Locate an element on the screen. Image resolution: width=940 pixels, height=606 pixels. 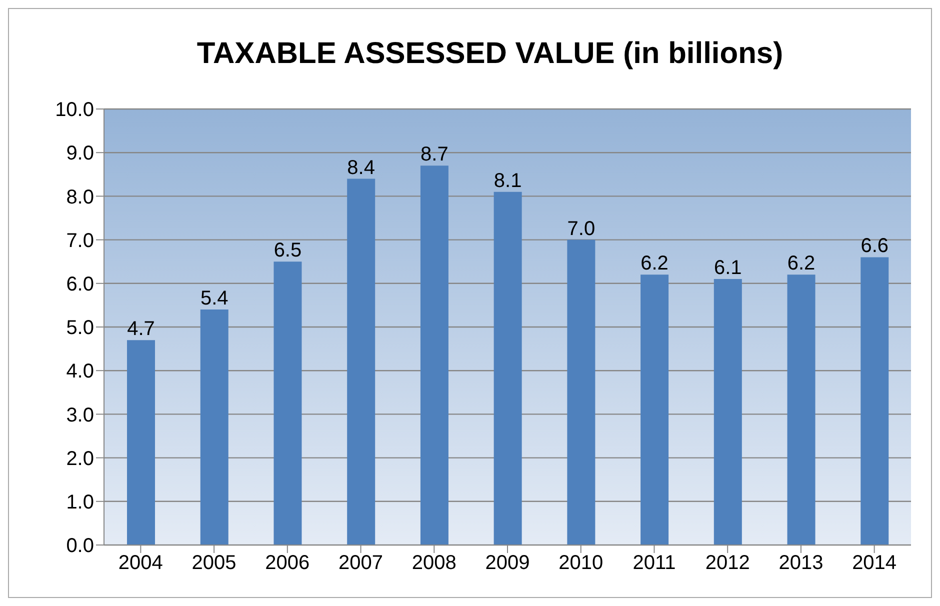
x-tick-label: 2007 is located at coordinates (361, 563).